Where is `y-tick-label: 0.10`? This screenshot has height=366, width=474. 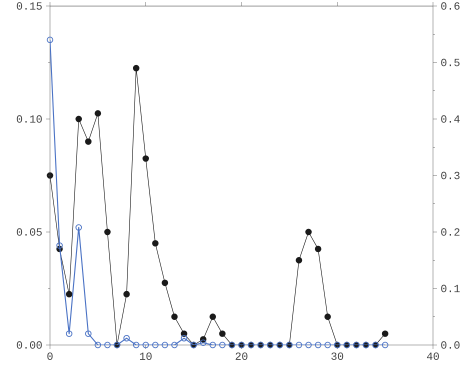
y-tick-label: 0.10 is located at coordinates (29, 119).